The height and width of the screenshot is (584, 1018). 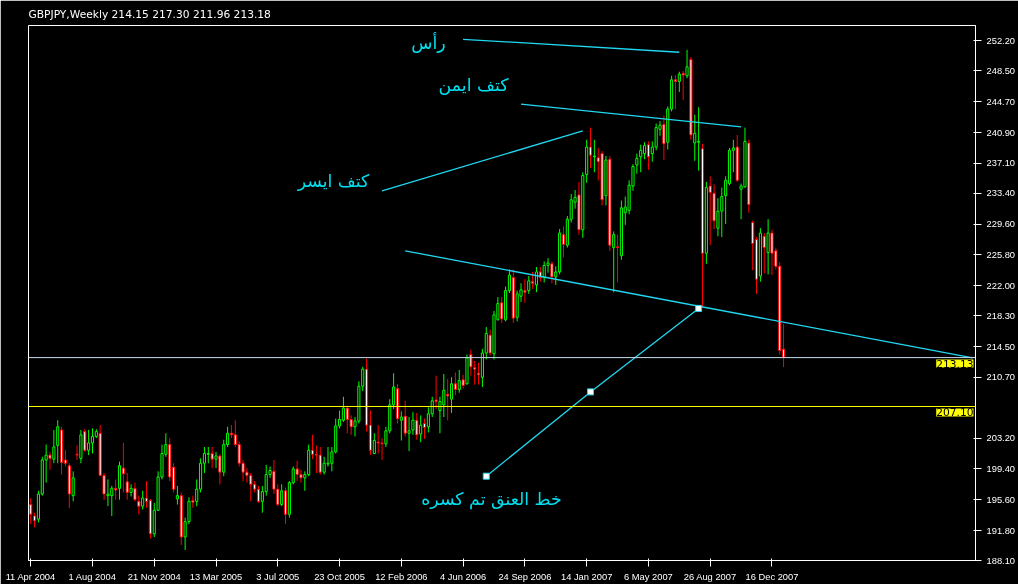 I want to click on y-tick-label: 195.60, so click(x=1001, y=499).